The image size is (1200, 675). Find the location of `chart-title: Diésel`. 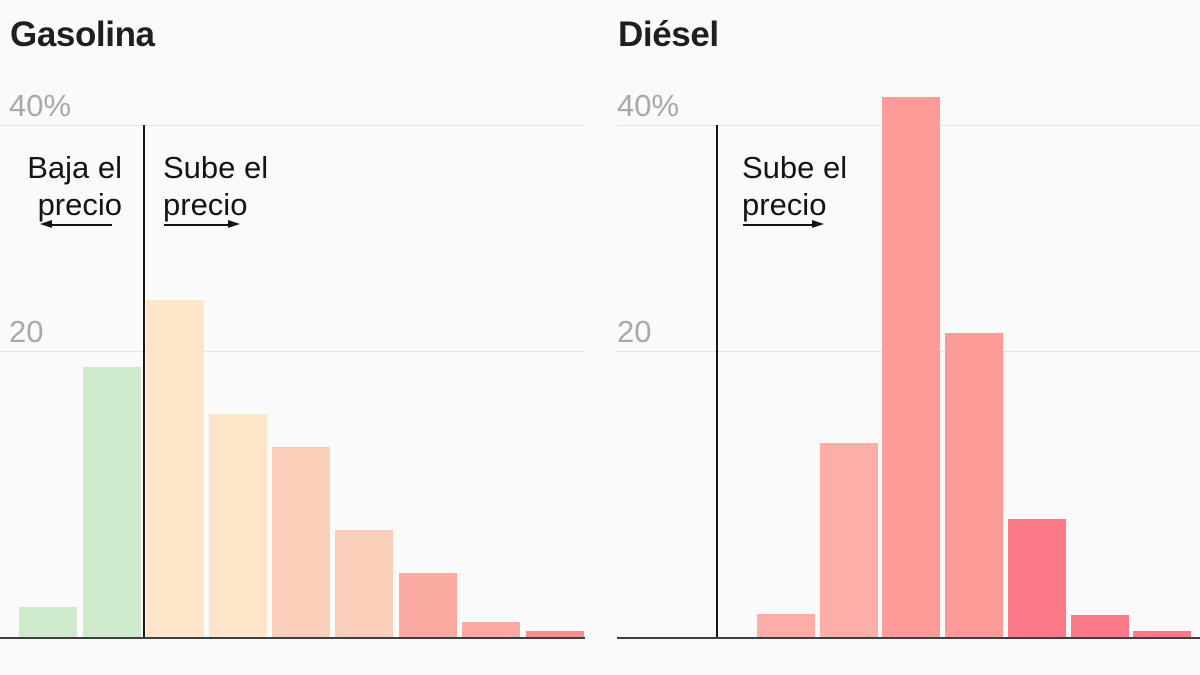

chart-title: Diésel is located at coordinates (668, 34).